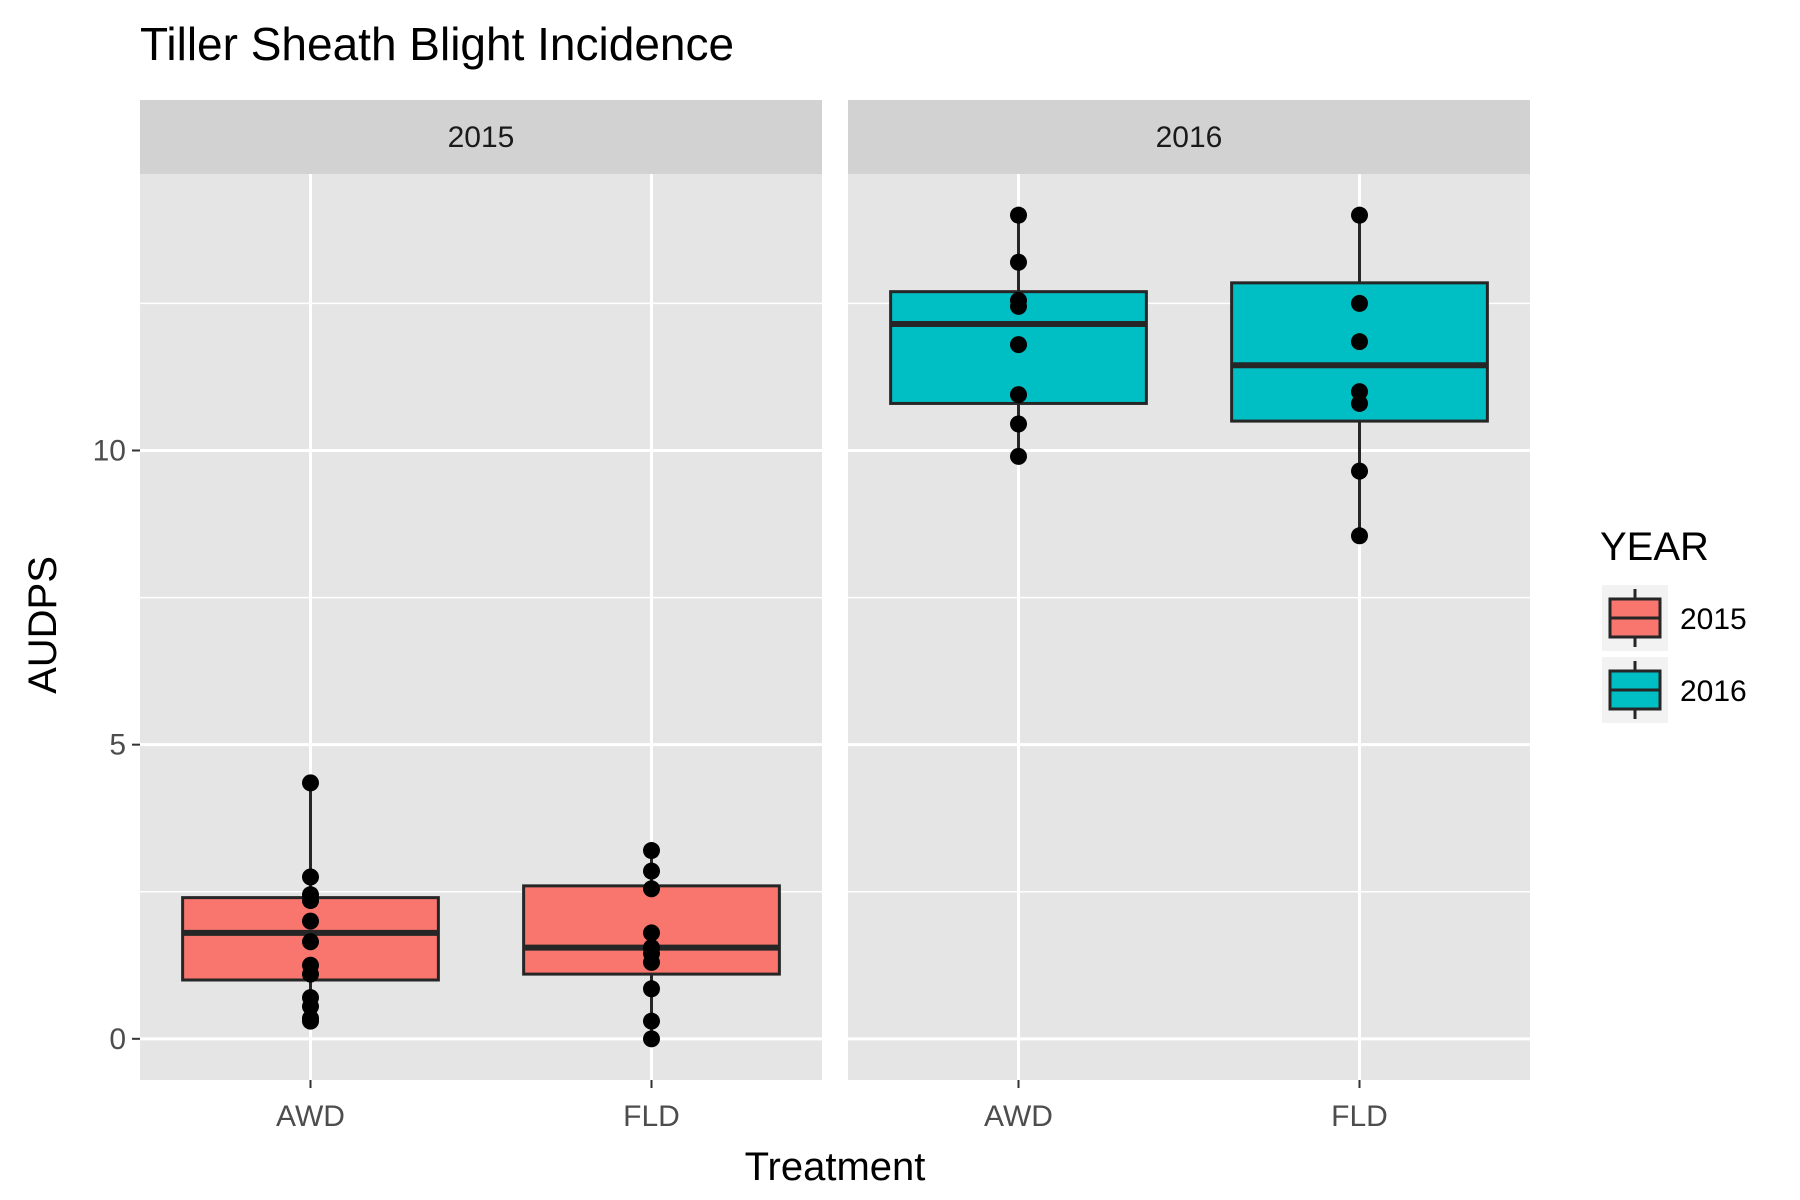 The width and height of the screenshot is (1800, 1200). What do you see at coordinates (1654, 547) in the screenshot?
I see `legend-title: YEAR` at bounding box center [1654, 547].